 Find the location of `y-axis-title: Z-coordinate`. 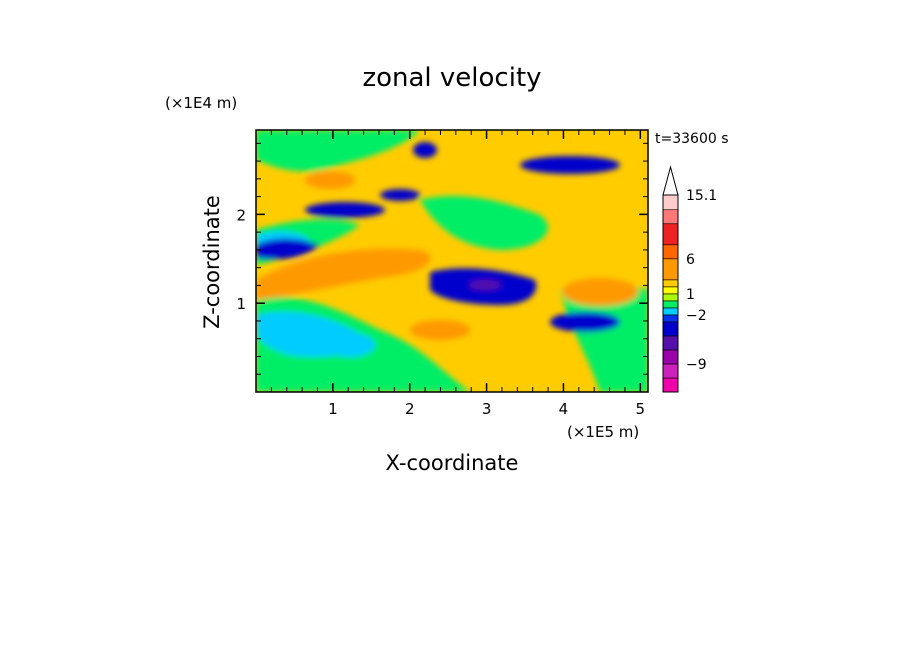

y-axis-title: Z-coordinate is located at coordinates (212, 262).